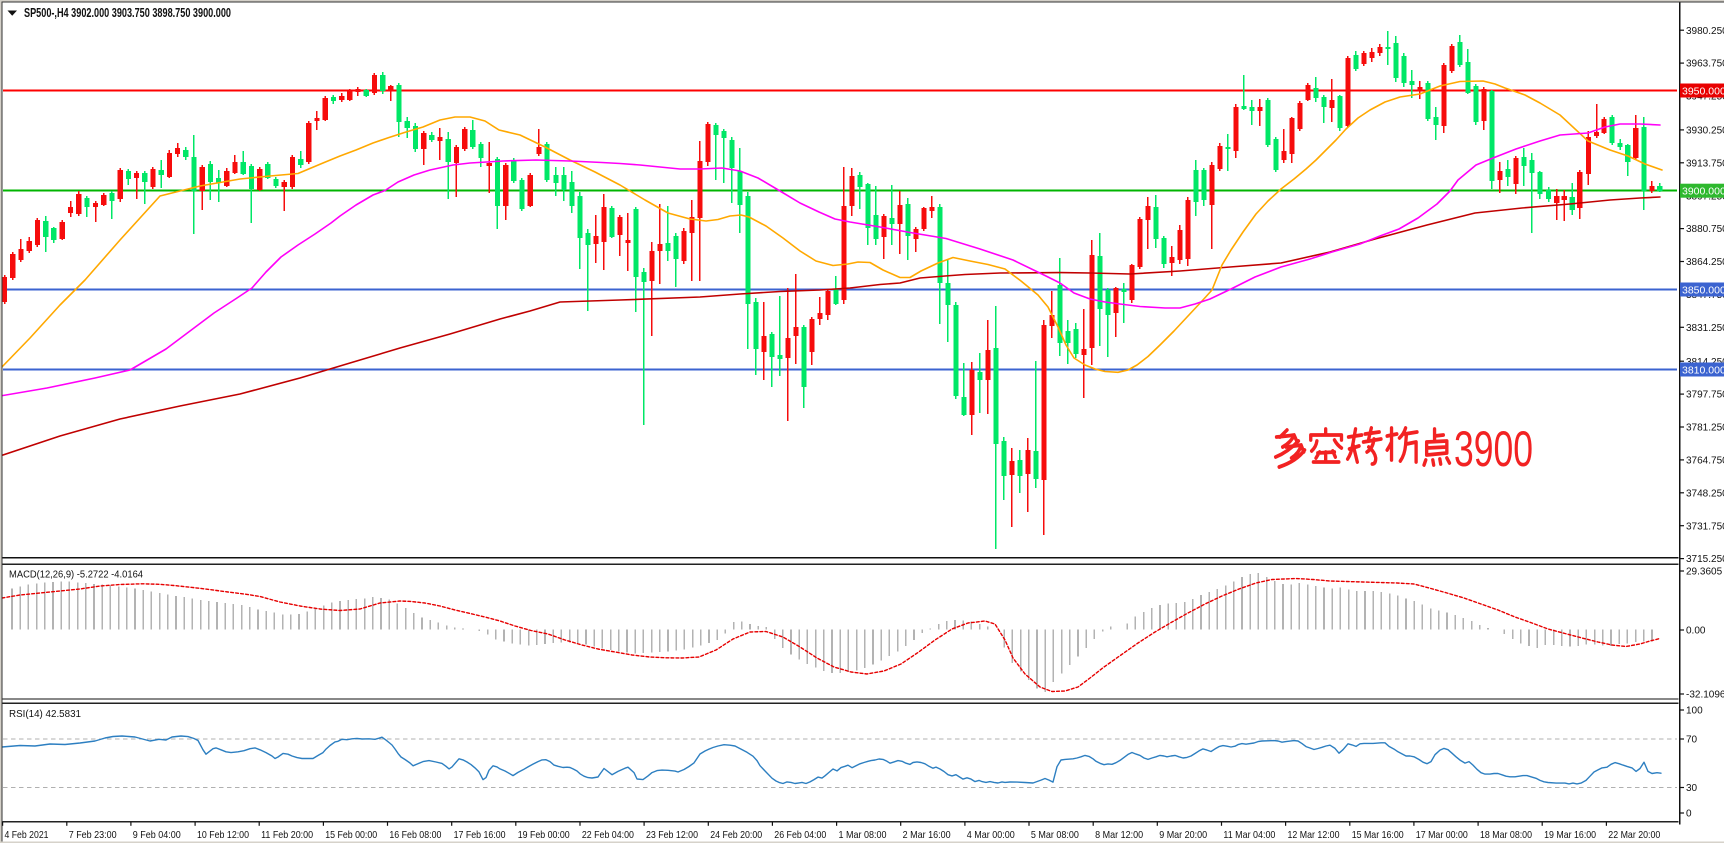 This screenshot has width=1724, height=843. What do you see at coordinates (1705, 526) in the screenshot?
I see `svg-text: 3731.750` at bounding box center [1705, 526].